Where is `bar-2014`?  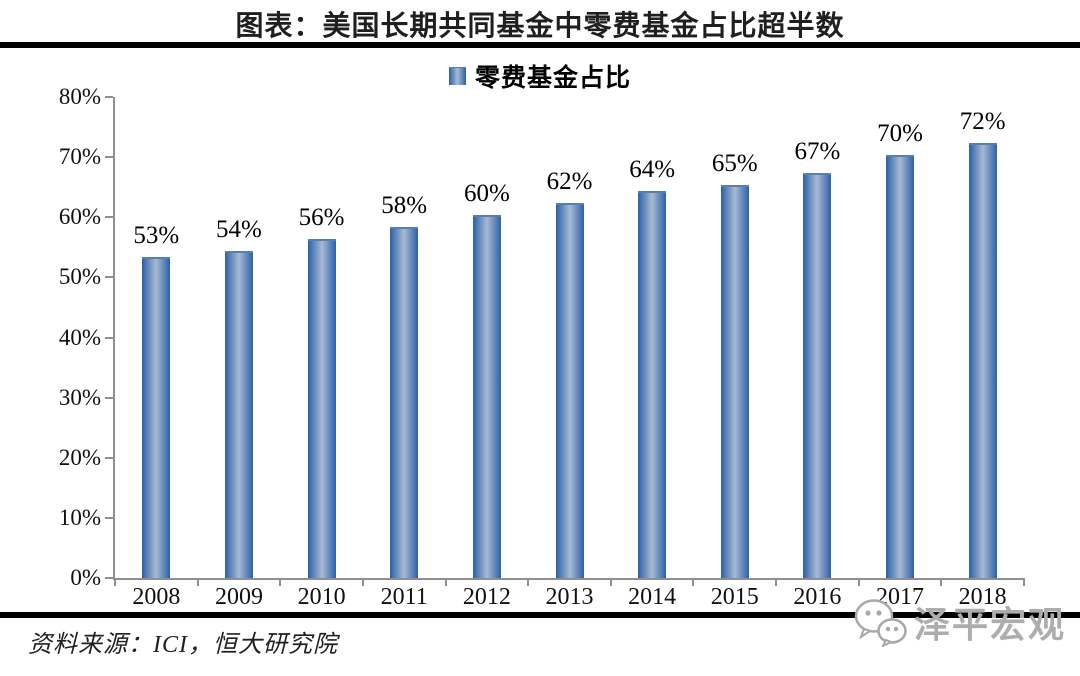
bar-2014 is located at coordinates (652, 384).